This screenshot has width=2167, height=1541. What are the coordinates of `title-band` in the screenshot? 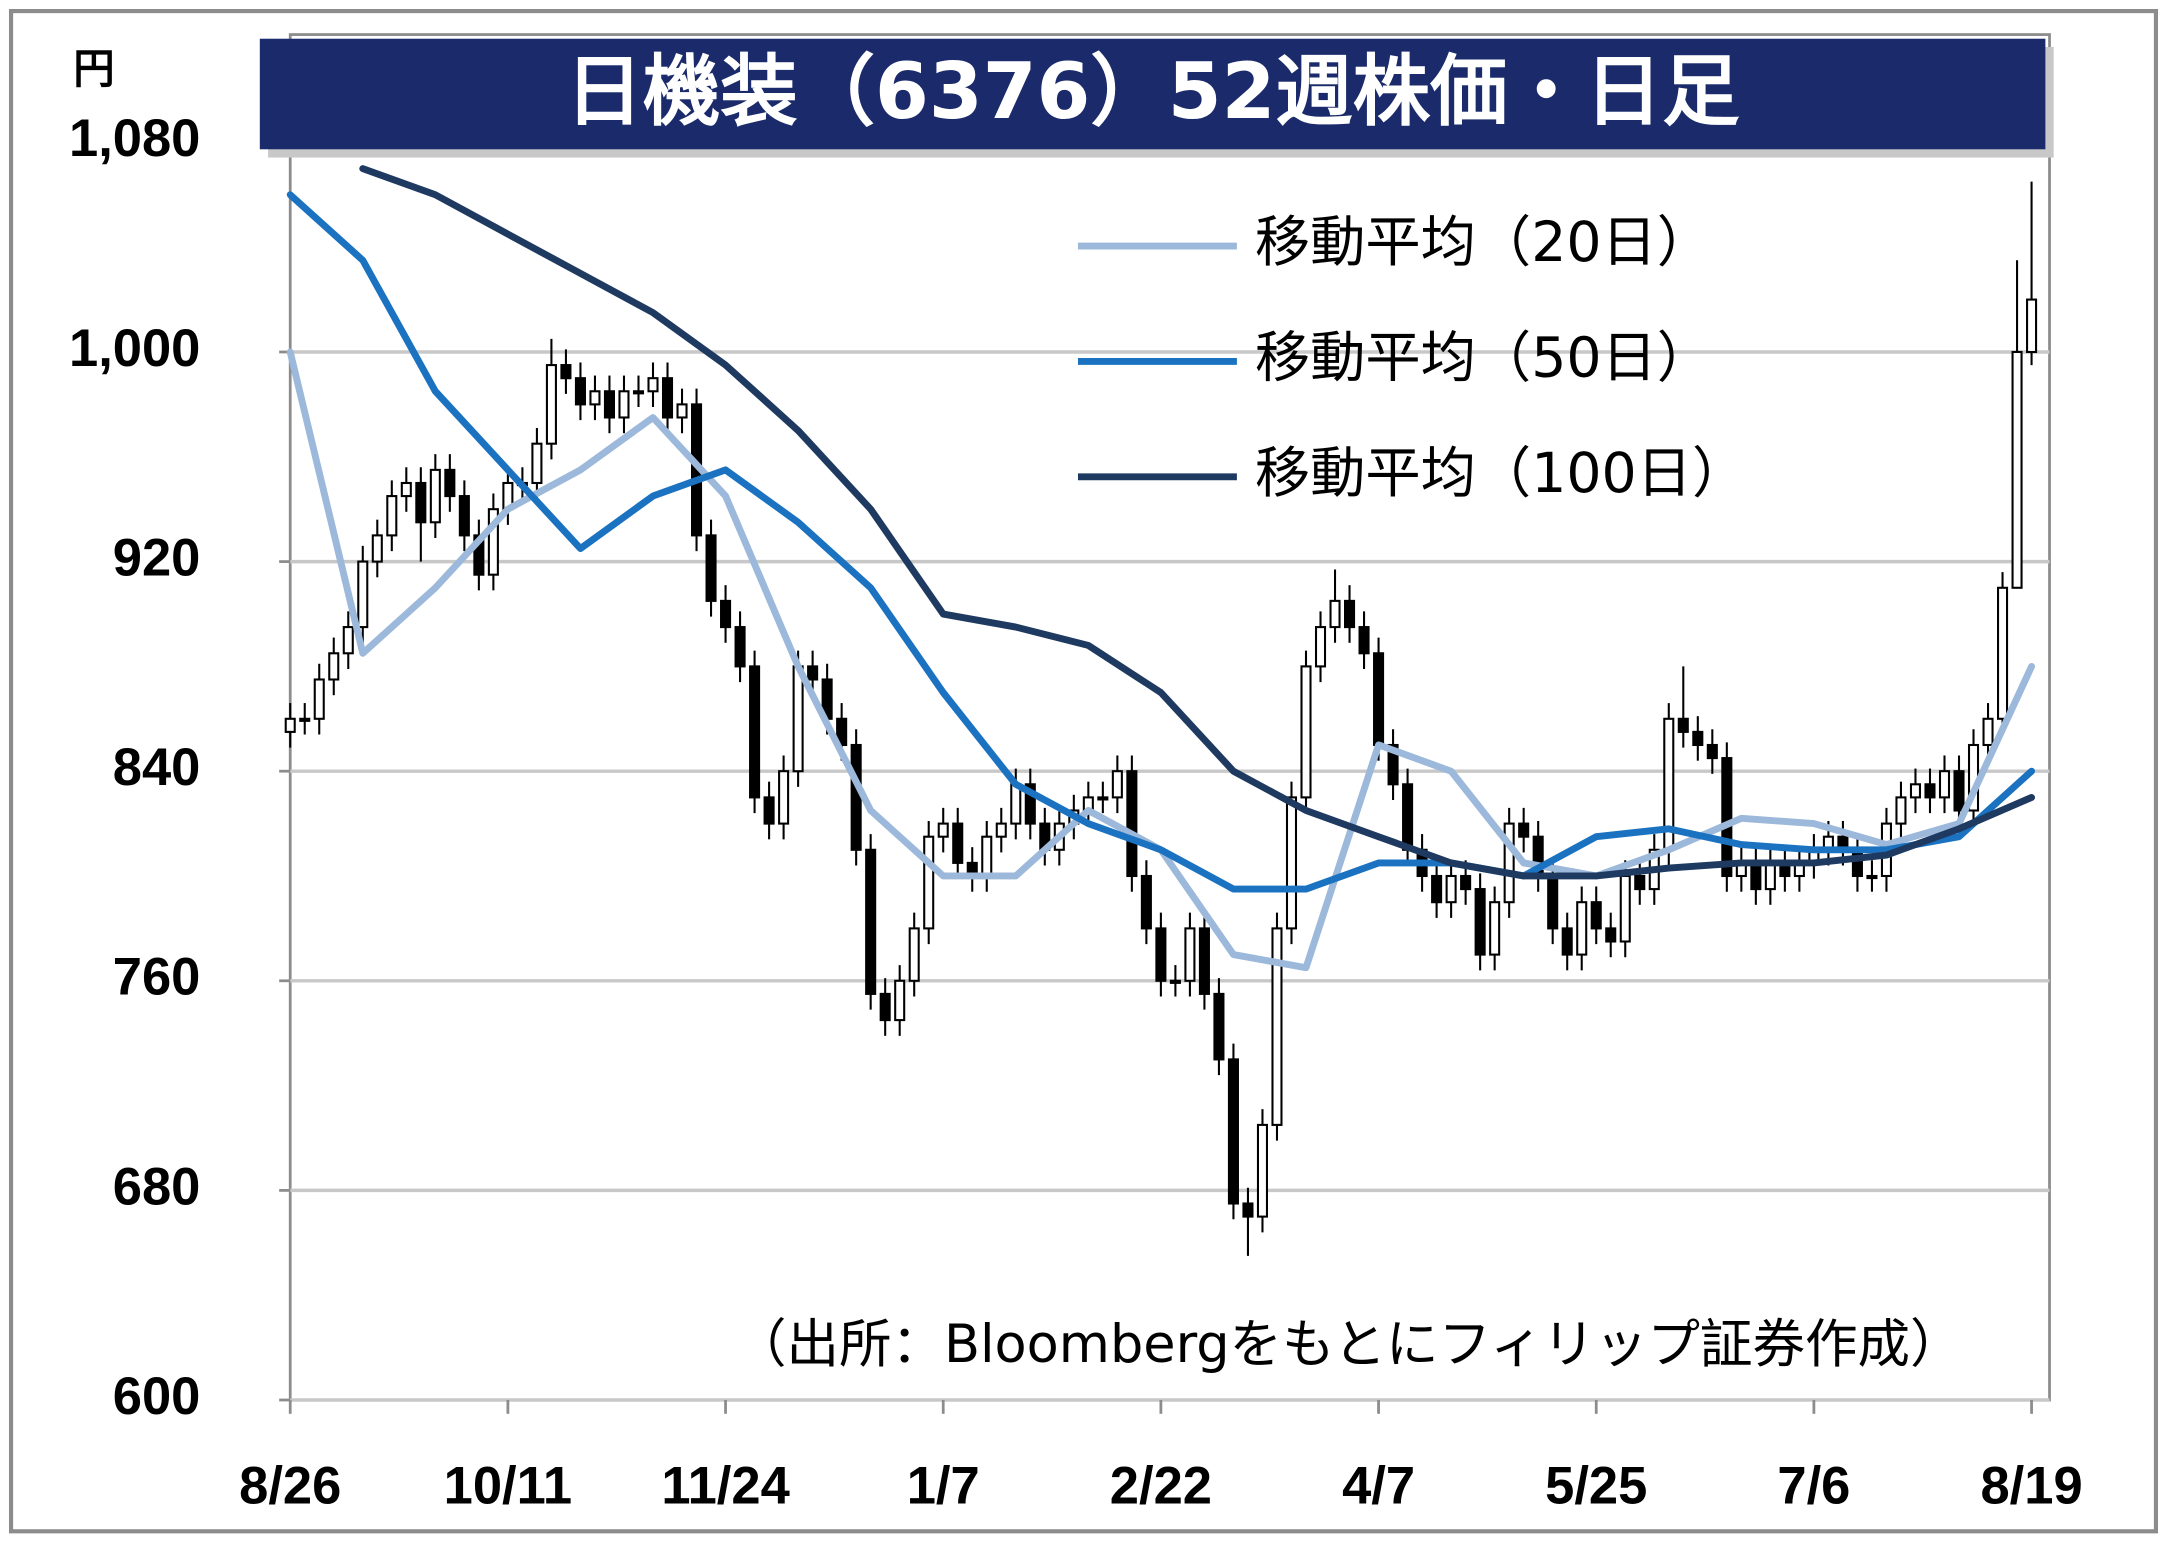 It's located at (1152, 94).